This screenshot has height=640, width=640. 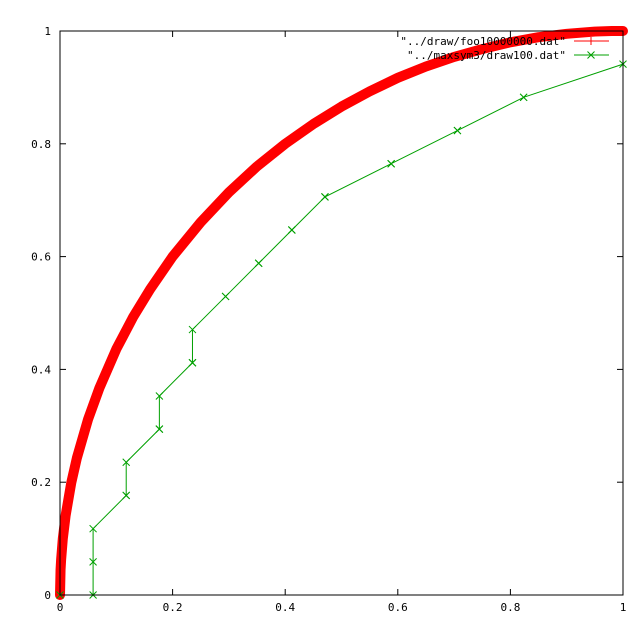 What do you see at coordinates (41, 257) in the screenshot?
I see `y-tick-label: 0.6` at bounding box center [41, 257].